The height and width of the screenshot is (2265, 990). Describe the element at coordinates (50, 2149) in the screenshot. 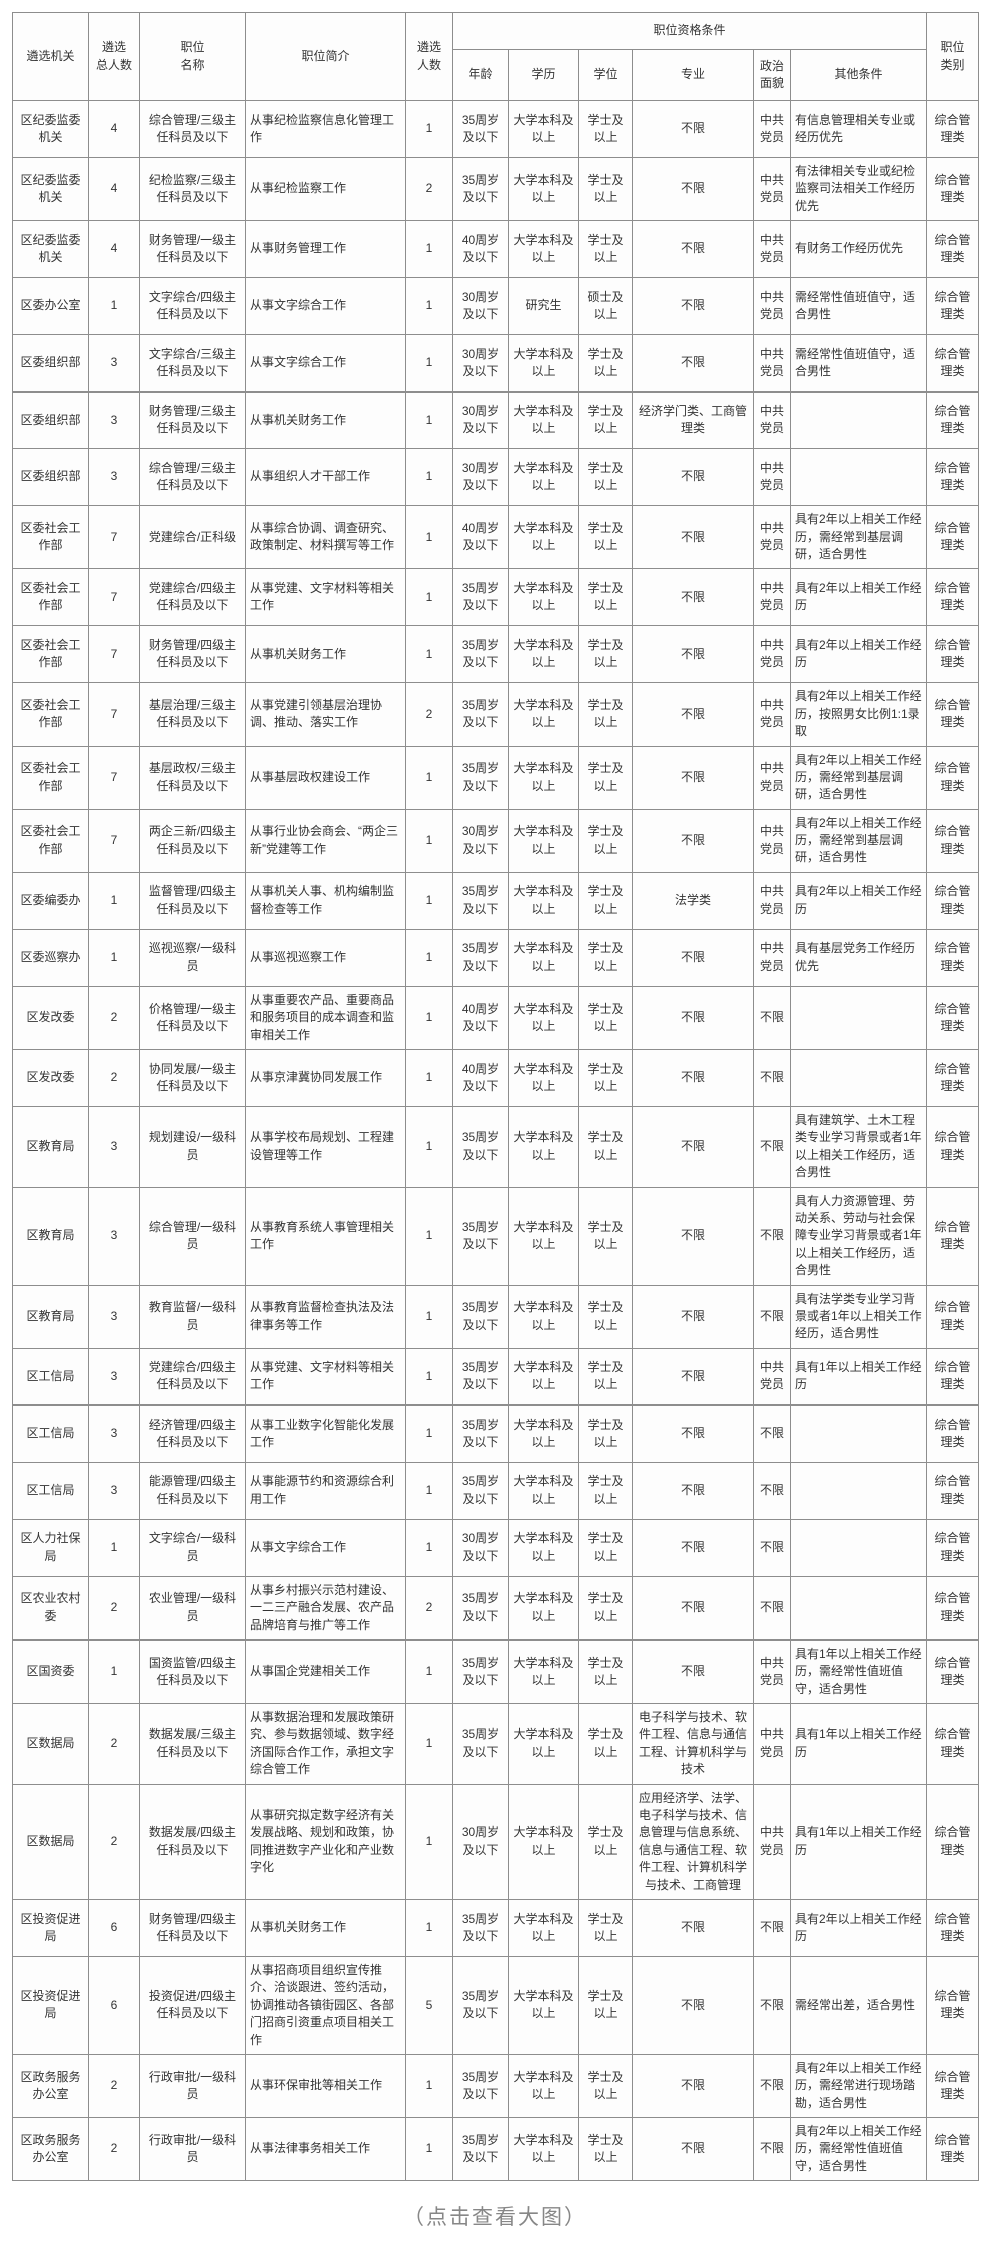

I see `cell-agency: 区政务服务办公室` at that location.